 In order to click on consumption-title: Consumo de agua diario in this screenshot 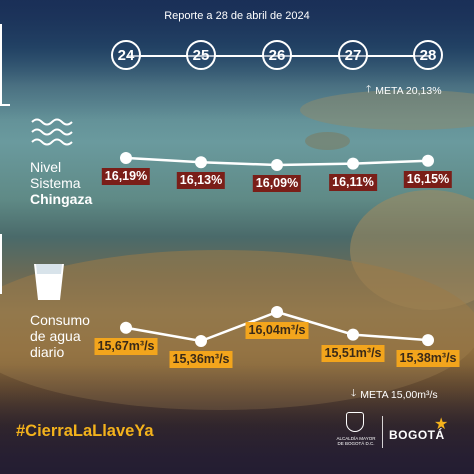, I will do `click(60, 336)`.